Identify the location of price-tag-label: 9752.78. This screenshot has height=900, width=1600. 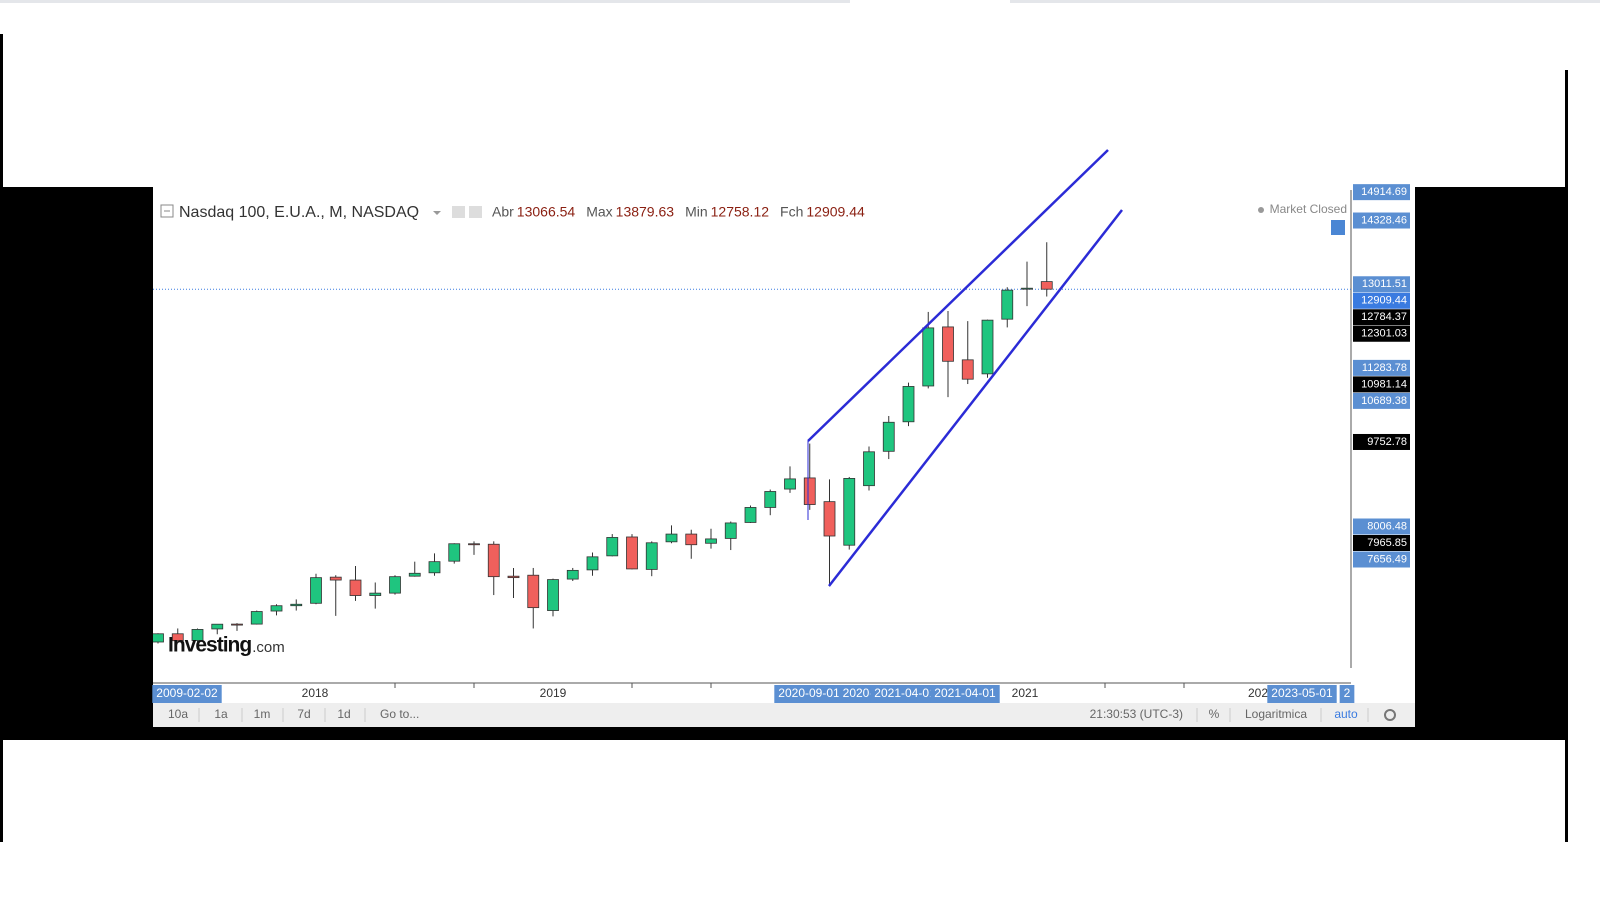
(1387, 442).